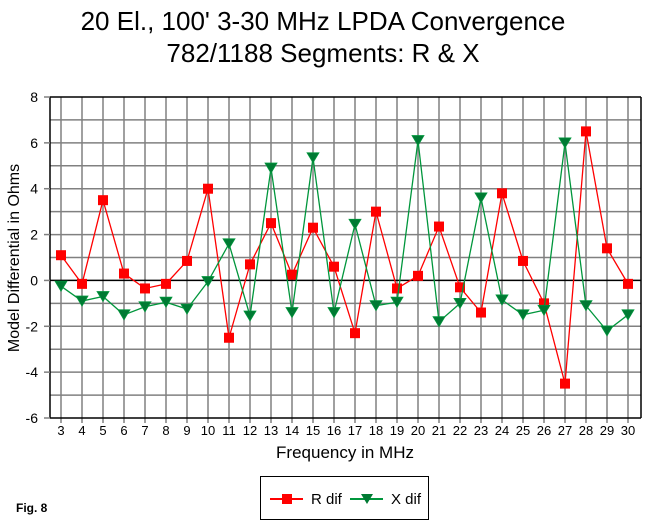  I want to click on x-tick-label: 12, so click(250, 430).